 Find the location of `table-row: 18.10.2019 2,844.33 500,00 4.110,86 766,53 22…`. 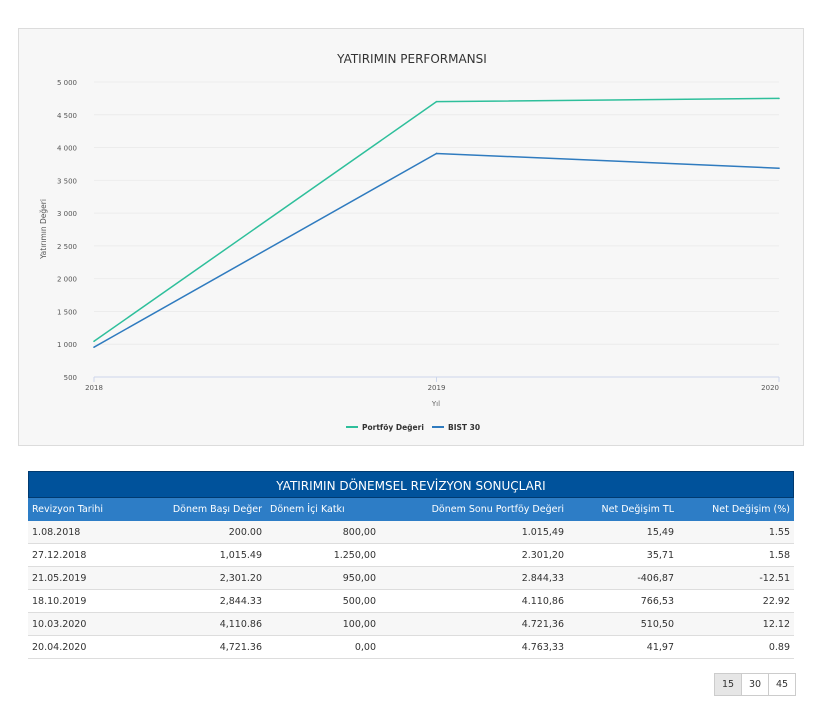

table-row: 18.10.2019 2,844.33 500,00 4.110,86 766,53 22… is located at coordinates (411, 601).